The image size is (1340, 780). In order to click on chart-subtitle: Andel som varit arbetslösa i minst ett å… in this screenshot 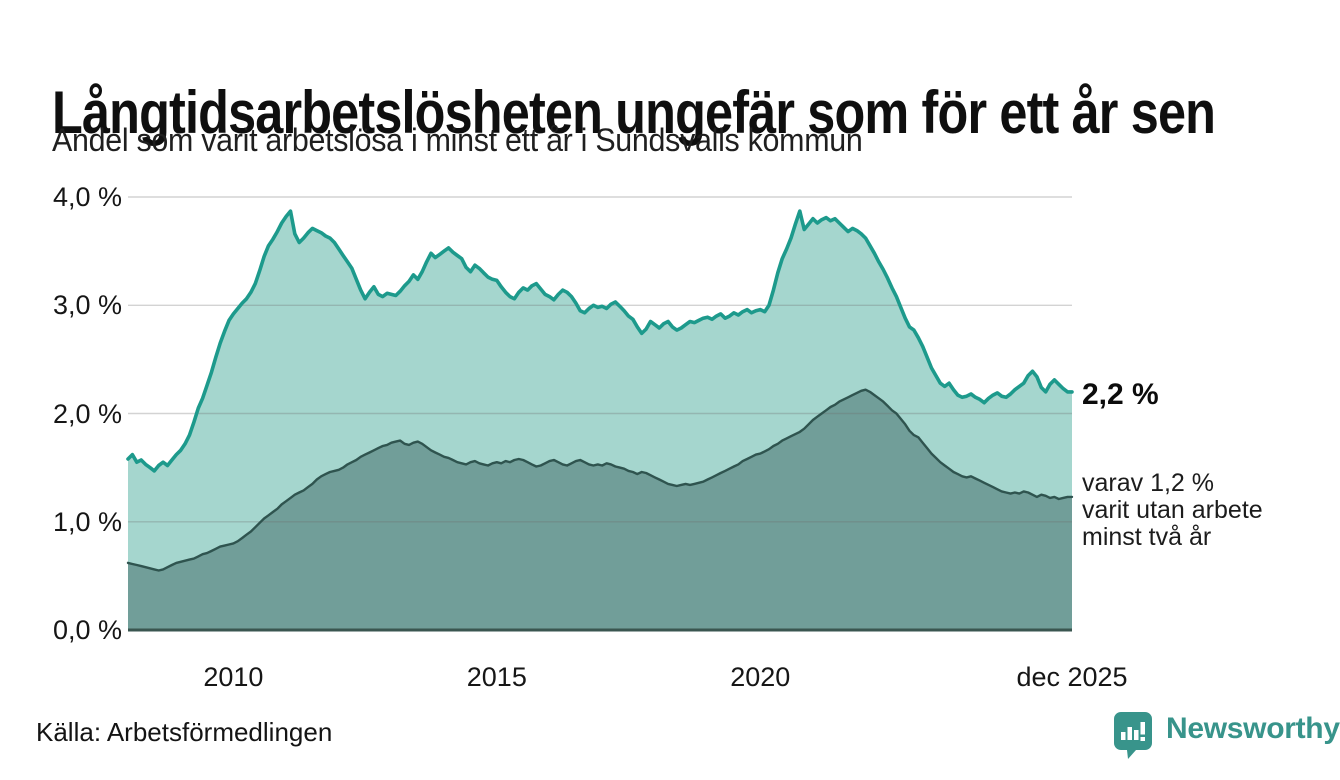, I will do `click(457, 140)`.